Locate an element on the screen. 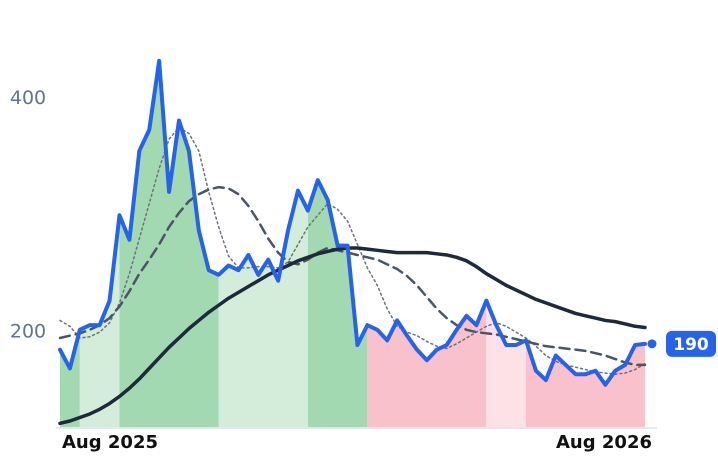  y-tick-label: 400 is located at coordinates (28, 98).